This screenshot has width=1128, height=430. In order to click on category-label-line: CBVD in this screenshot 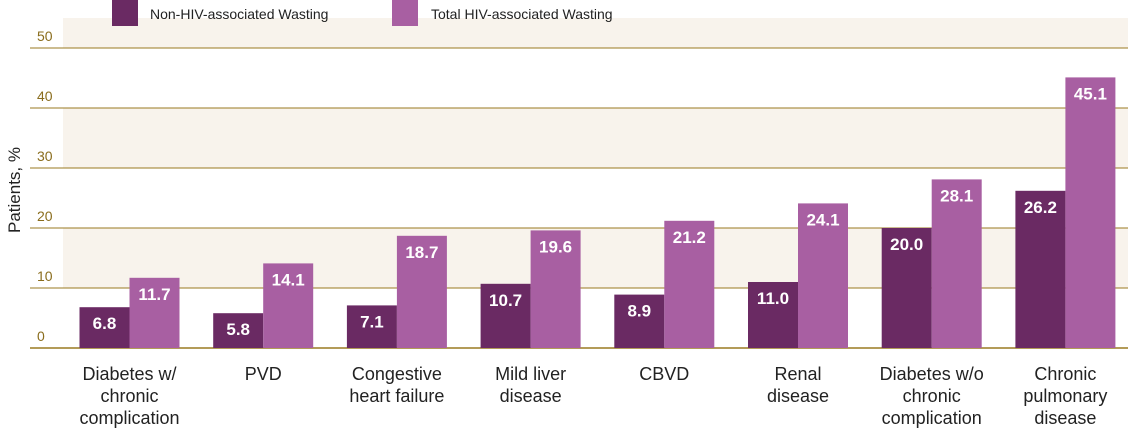, I will do `click(664, 374)`.